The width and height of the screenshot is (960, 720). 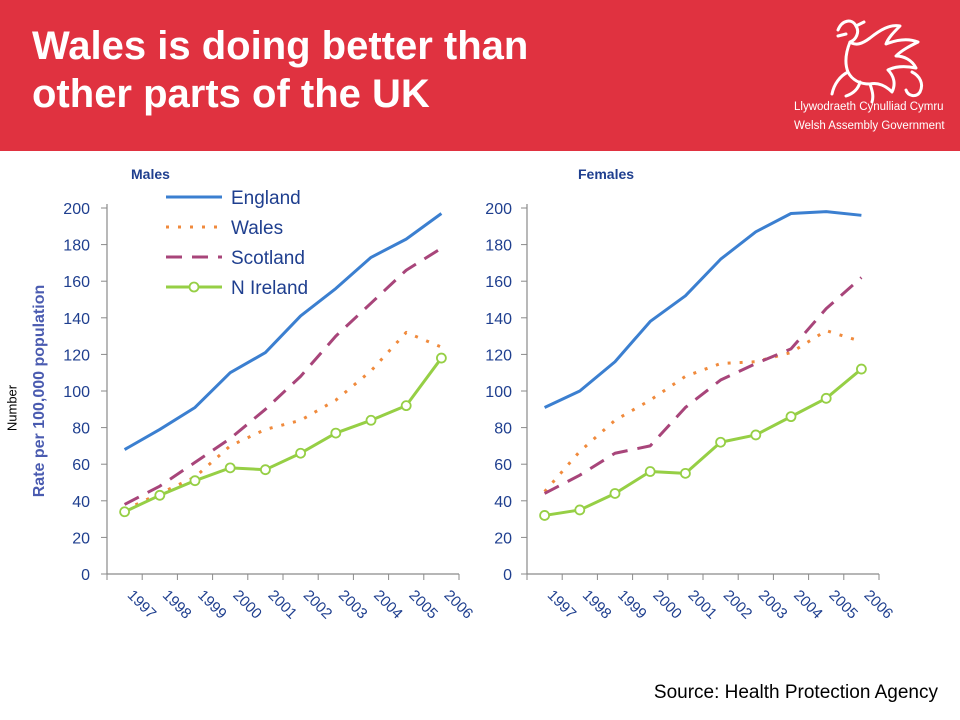 I want to click on males-series-scotland, so click(x=283, y=376).